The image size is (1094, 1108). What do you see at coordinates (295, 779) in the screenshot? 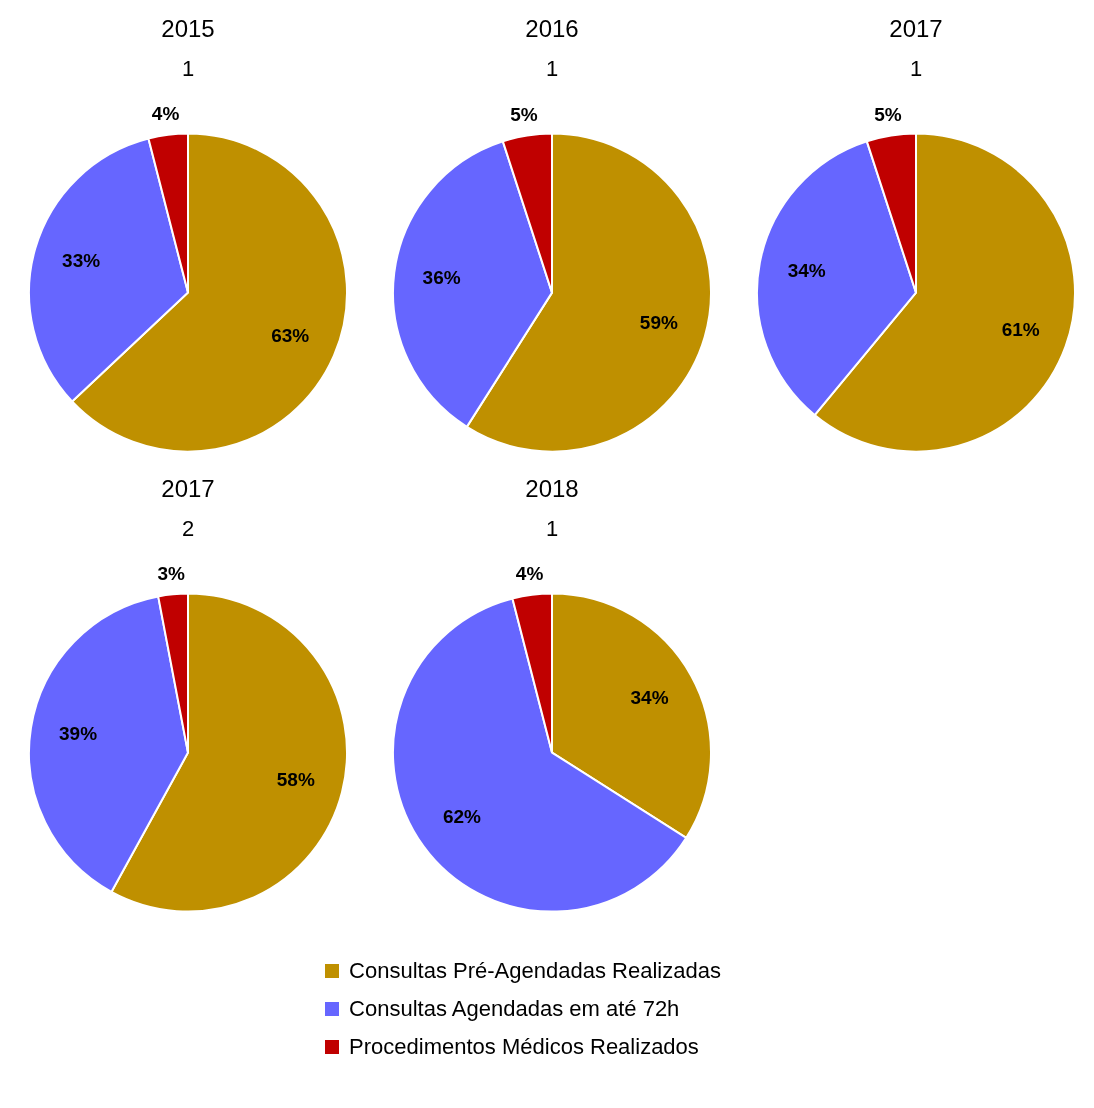
I see `data-label: 58%` at bounding box center [295, 779].